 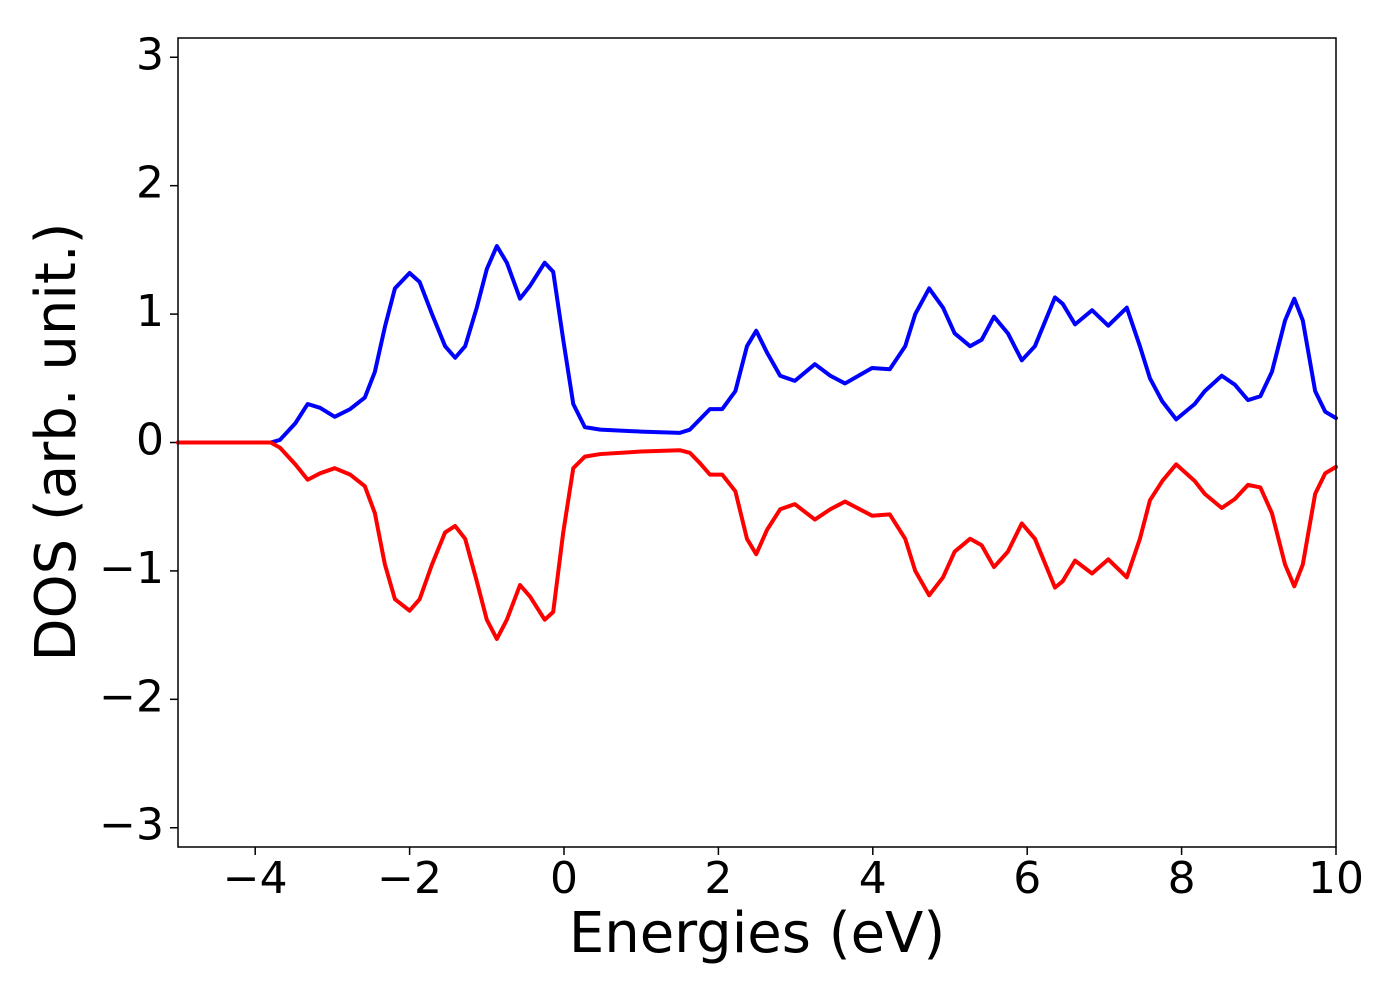 I want to click on y-axis-label: DOS (arb. unit.), so click(x=56, y=441).